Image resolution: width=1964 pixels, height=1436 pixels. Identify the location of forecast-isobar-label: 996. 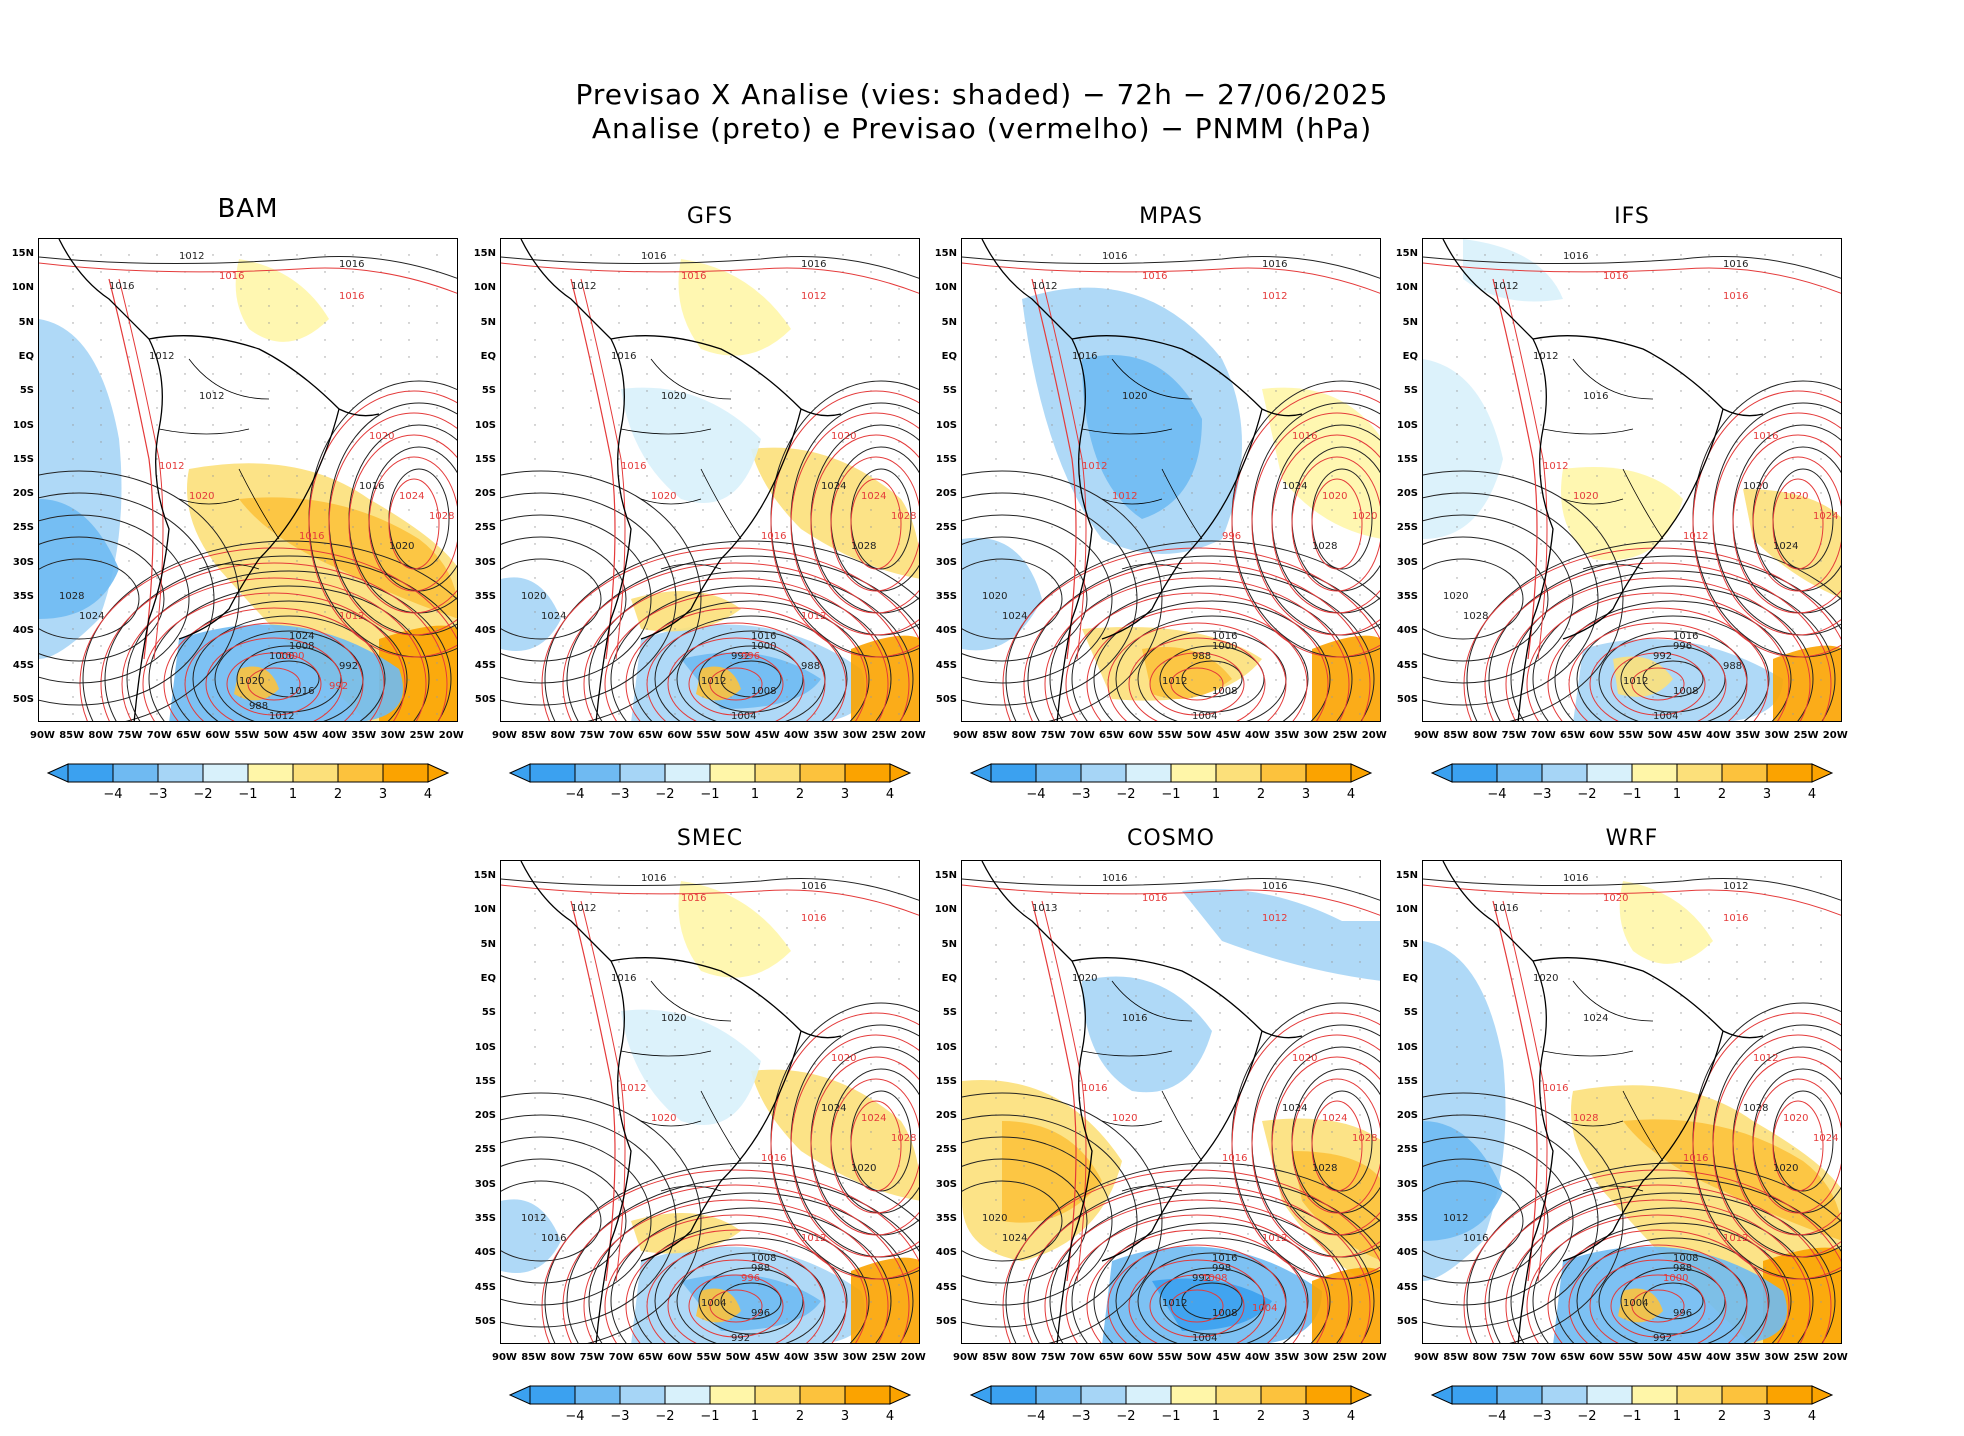
(750, 1278).